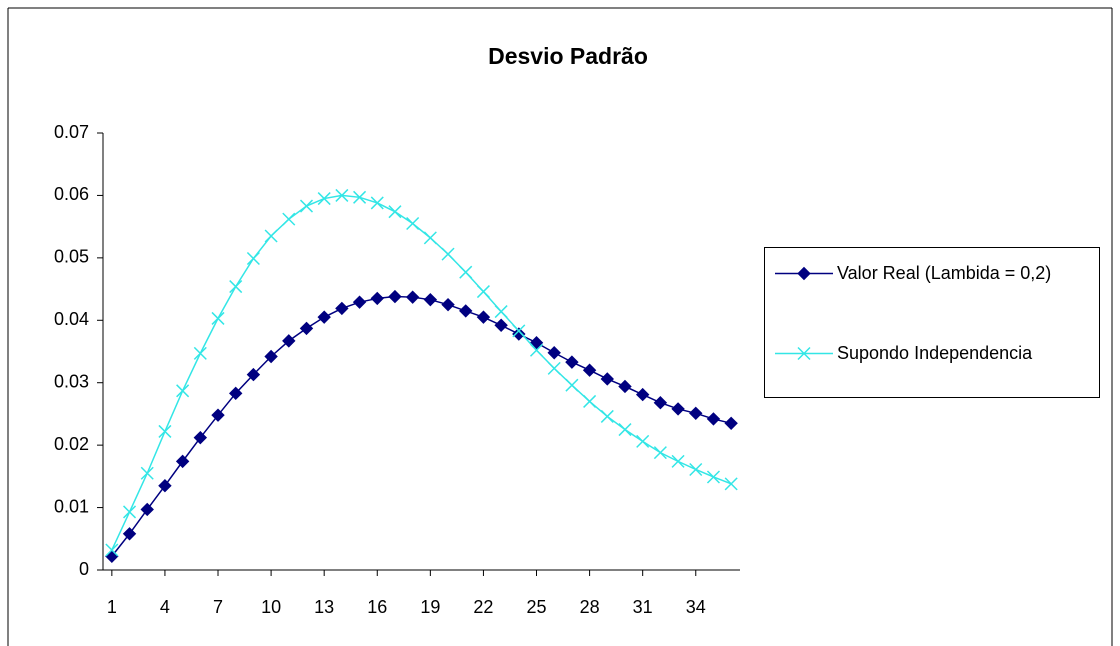 The width and height of the screenshot is (1120, 646). What do you see at coordinates (71, 506) in the screenshot?
I see `y-tick-label: 0.01` at bounding box center [71, 506].